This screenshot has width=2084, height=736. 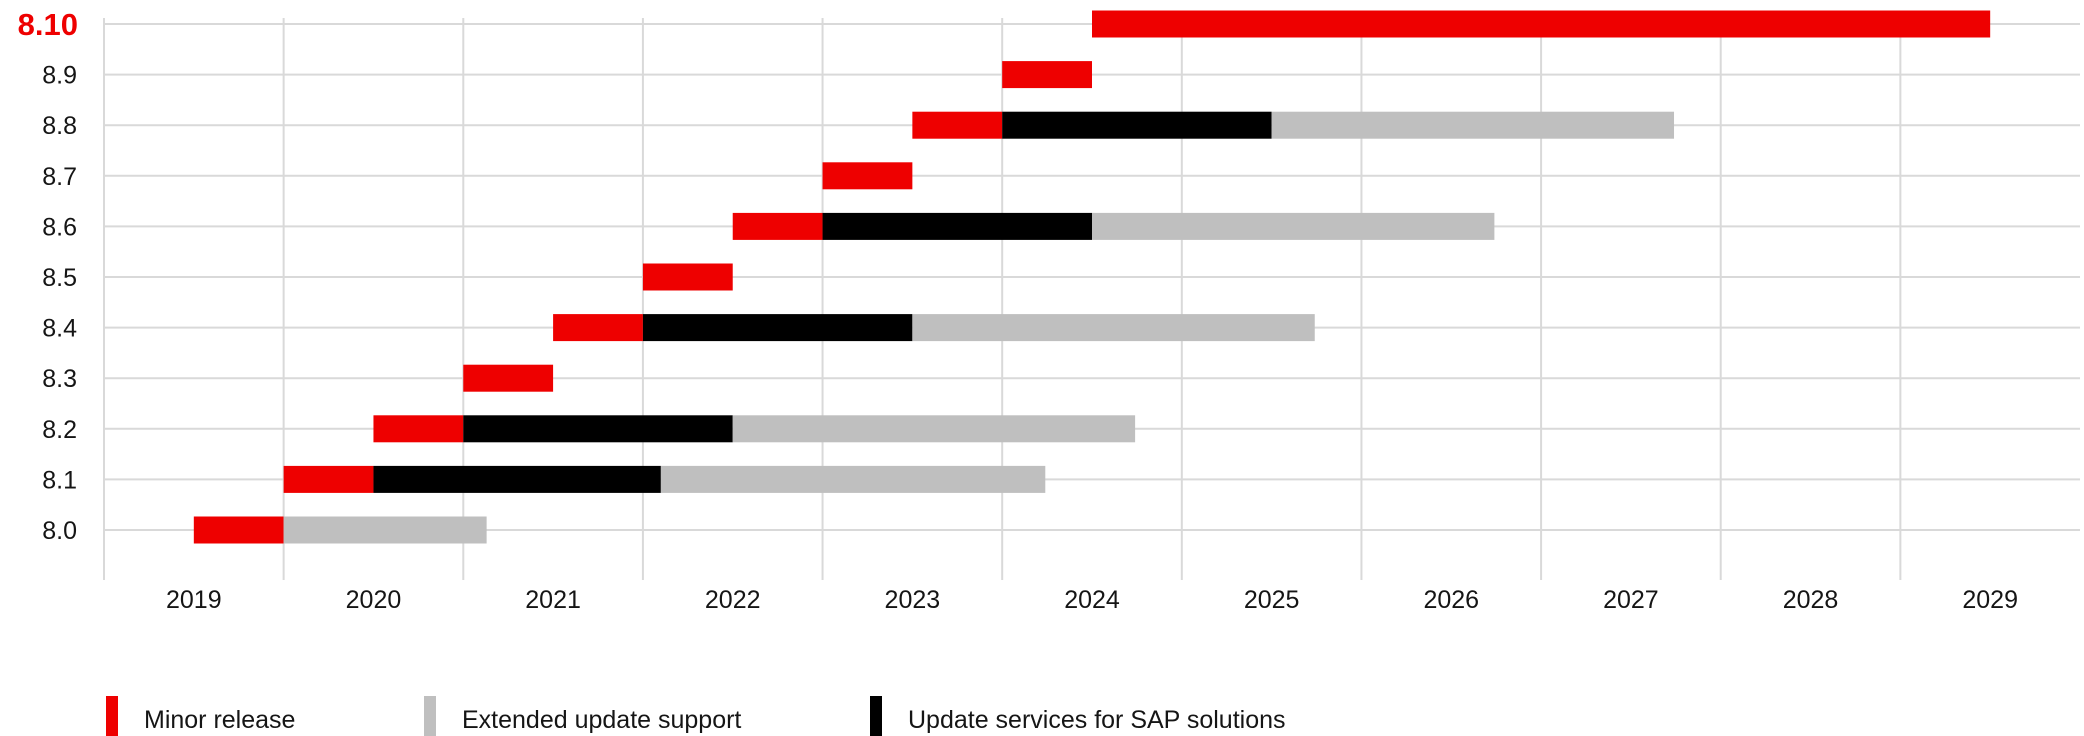 I want to click on bar-8.0-eus, so click(x=385, y=530).